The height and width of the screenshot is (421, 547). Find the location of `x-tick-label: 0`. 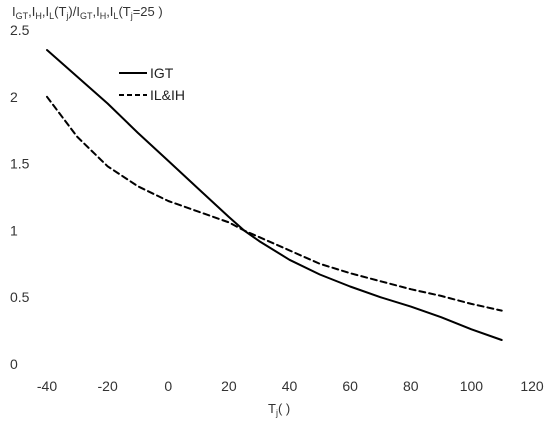

x-tick-label: 0 is located at coordinates (168, 386).